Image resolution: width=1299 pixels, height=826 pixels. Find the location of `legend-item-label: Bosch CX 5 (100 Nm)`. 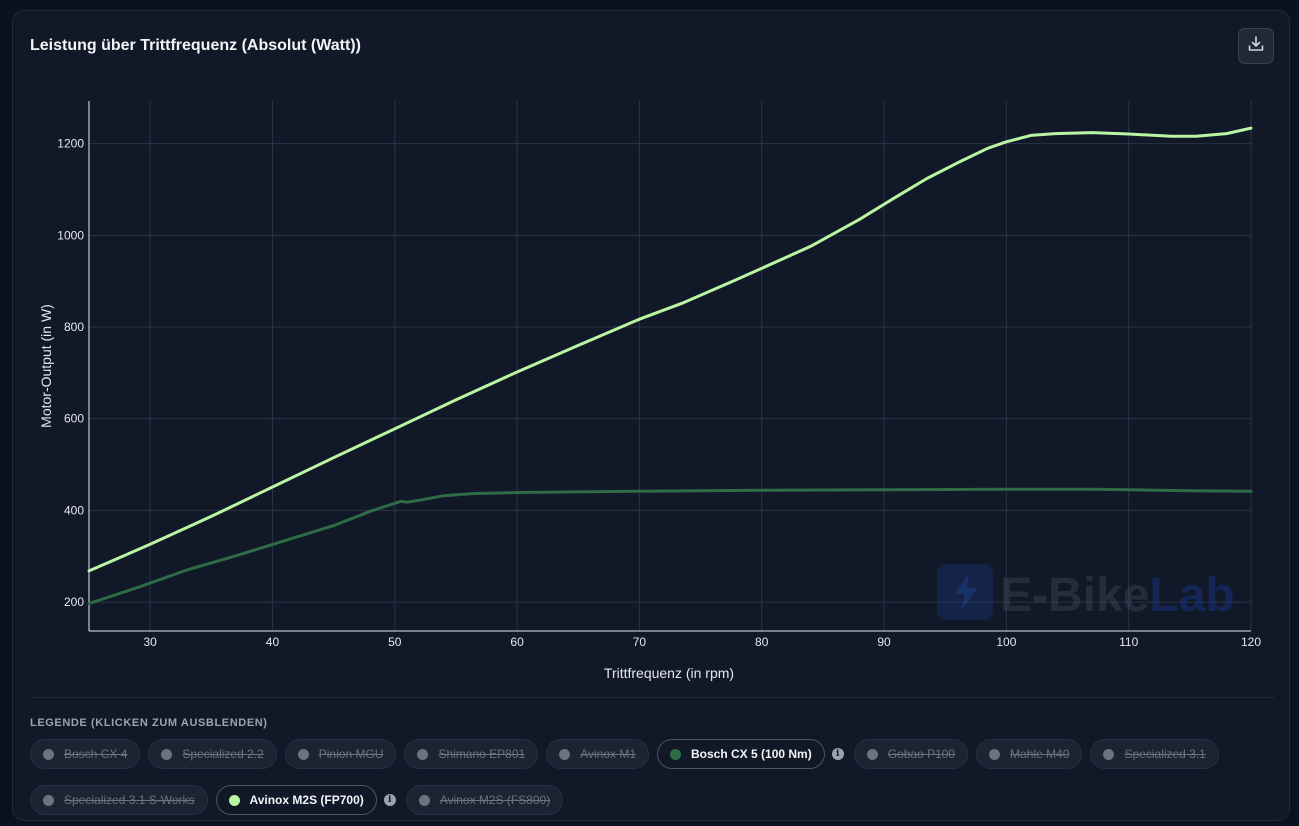

legend-item-label: Bosch CX 5 (100 Nm) is located at coordinates (751, 754).